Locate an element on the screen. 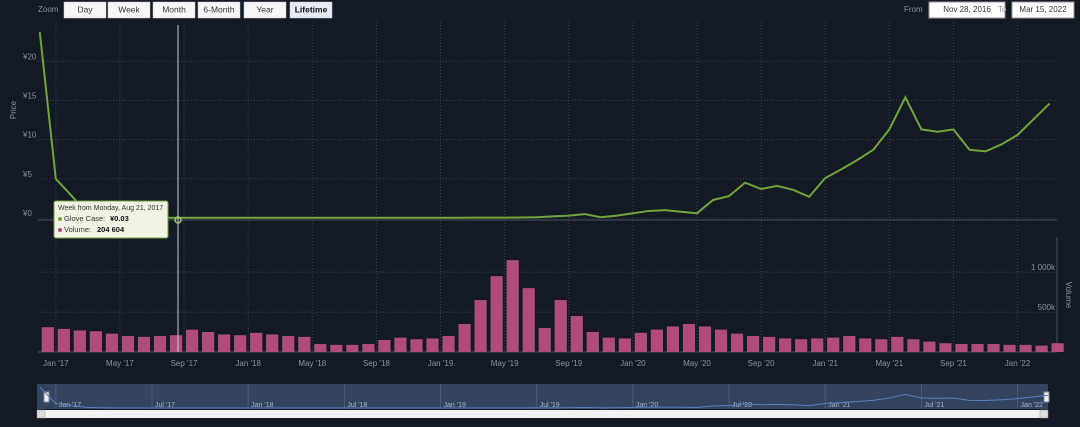 This screenshot has width=1080, height=427. button-label: Day is located at coordinates (85, 9).